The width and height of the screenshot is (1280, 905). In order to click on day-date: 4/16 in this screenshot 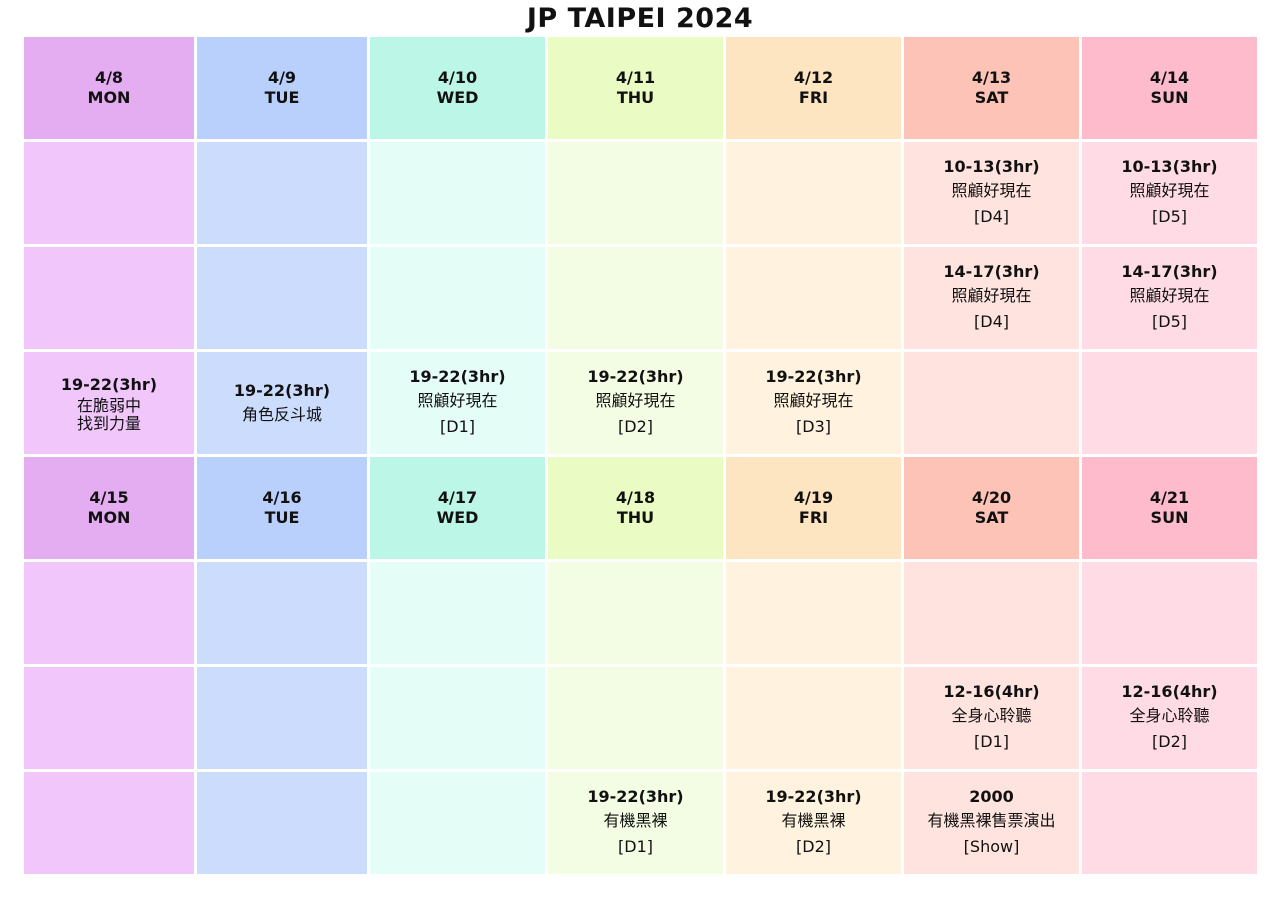, I will do `click(282, 497)`.